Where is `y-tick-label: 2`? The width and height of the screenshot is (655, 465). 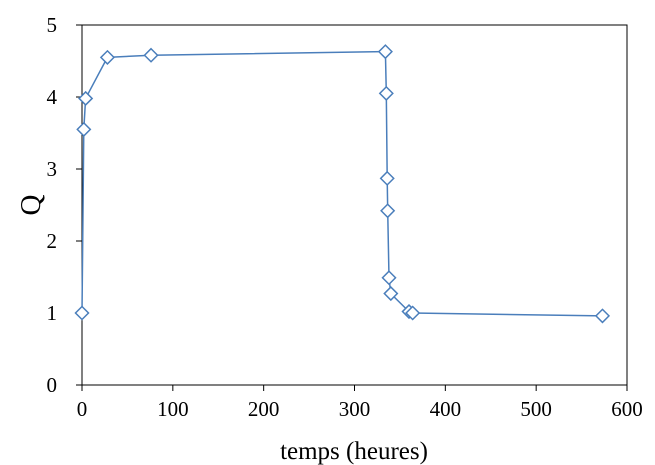 y-tick-label: 2 is located at coordinates (52, 241).